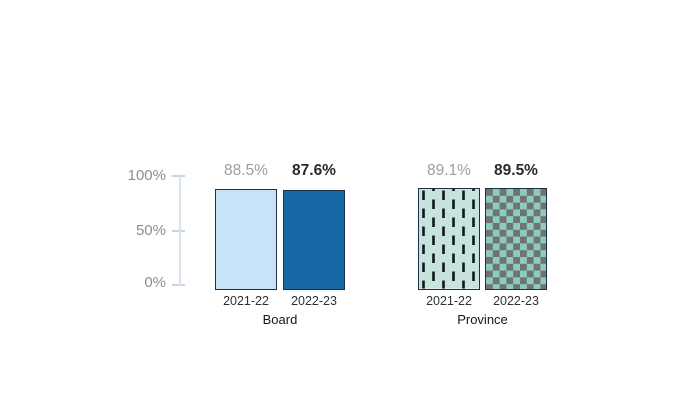  I want to click on value-label-board-2022-23: 87.6%, so click(314, 170).